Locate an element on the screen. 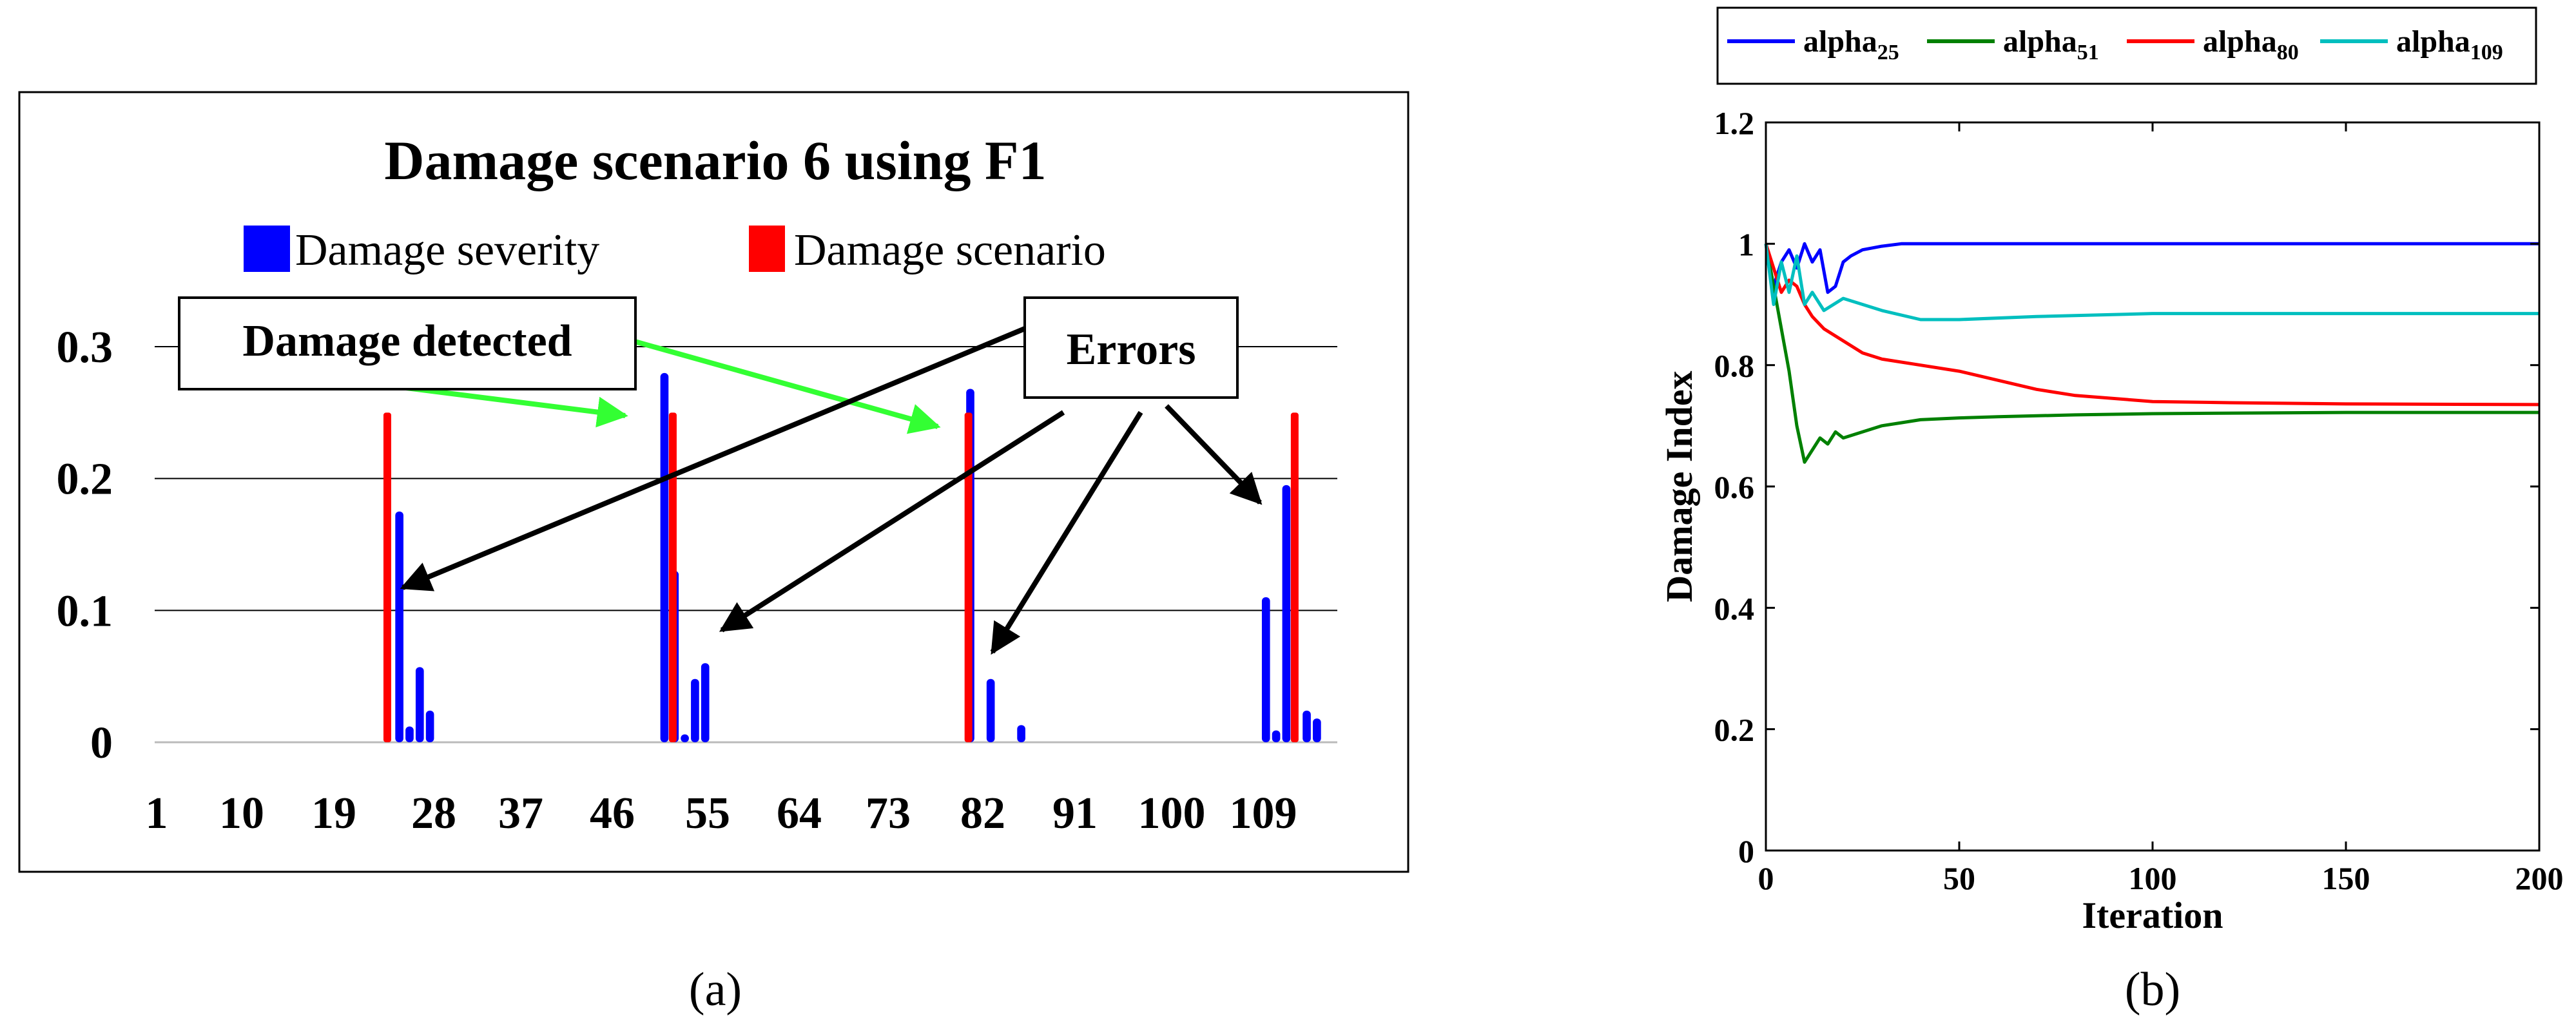 The image size is (2576, 1029). x-tick-label: 73 is located at coordinates (888, 813).